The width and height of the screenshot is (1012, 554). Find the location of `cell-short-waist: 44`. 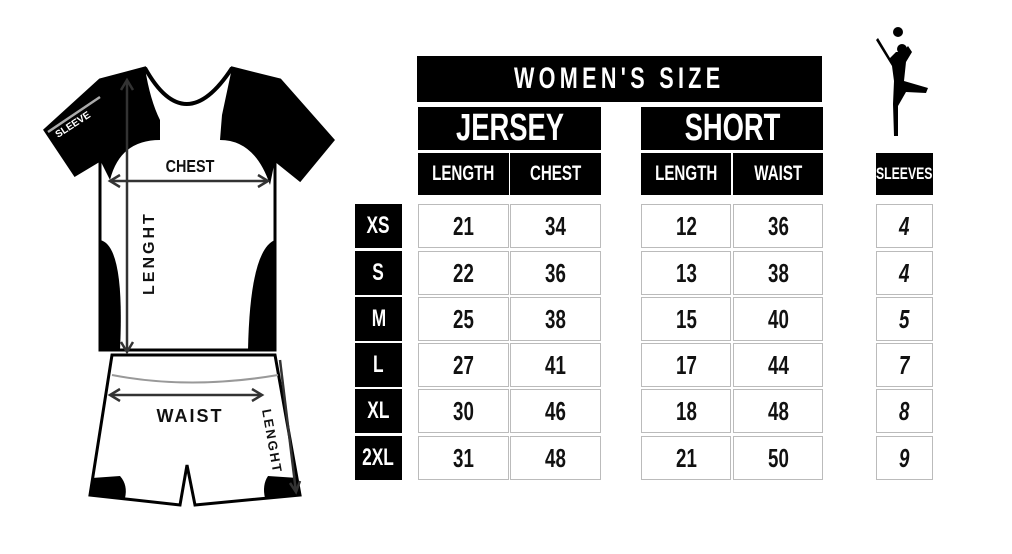

cell-short-waist: 44 is located at coordinates (778, 365).